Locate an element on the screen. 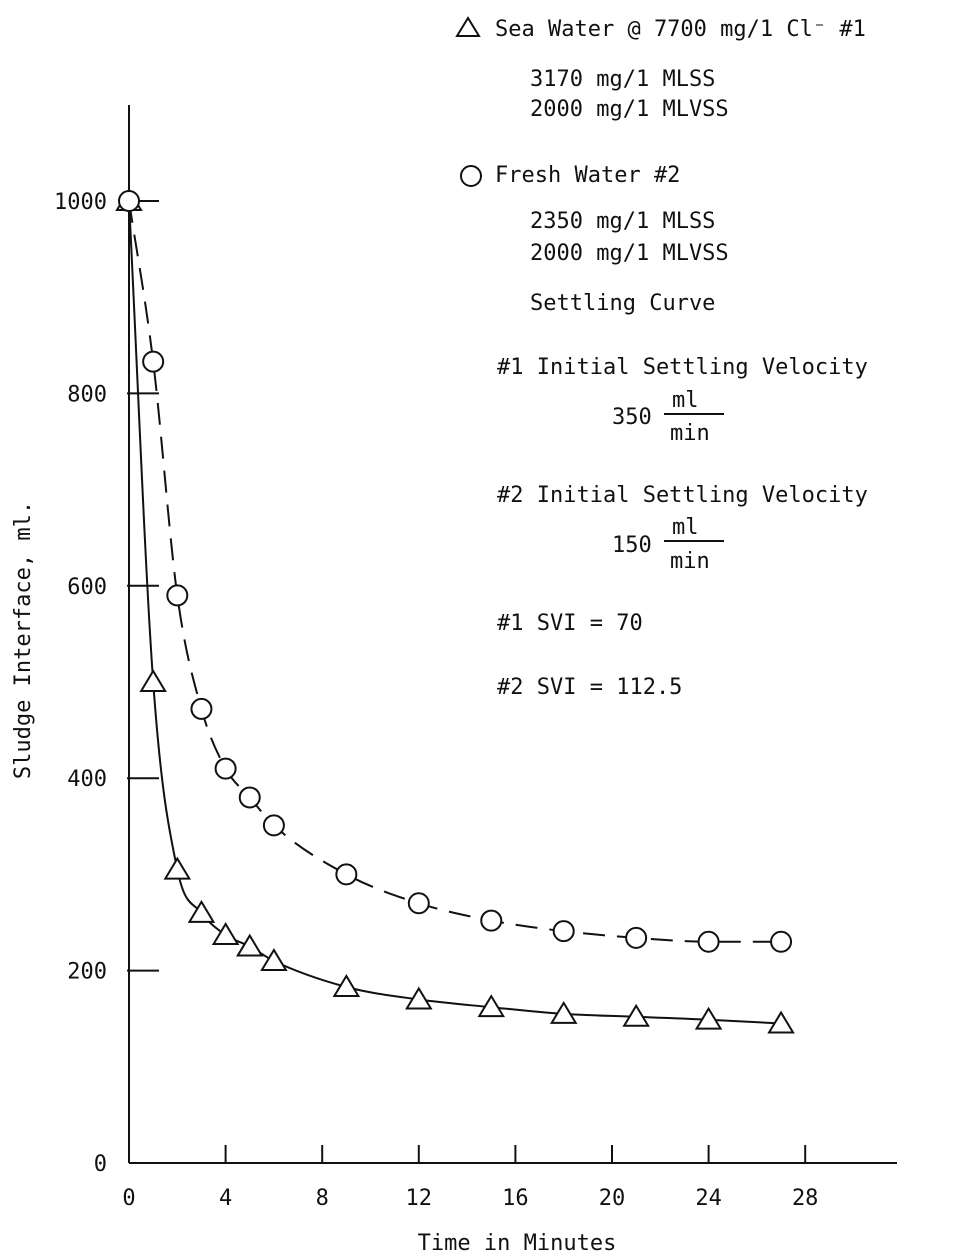  velocity-2-label: #2 Initial Settling Velocity is located at coordinates (682, 495).